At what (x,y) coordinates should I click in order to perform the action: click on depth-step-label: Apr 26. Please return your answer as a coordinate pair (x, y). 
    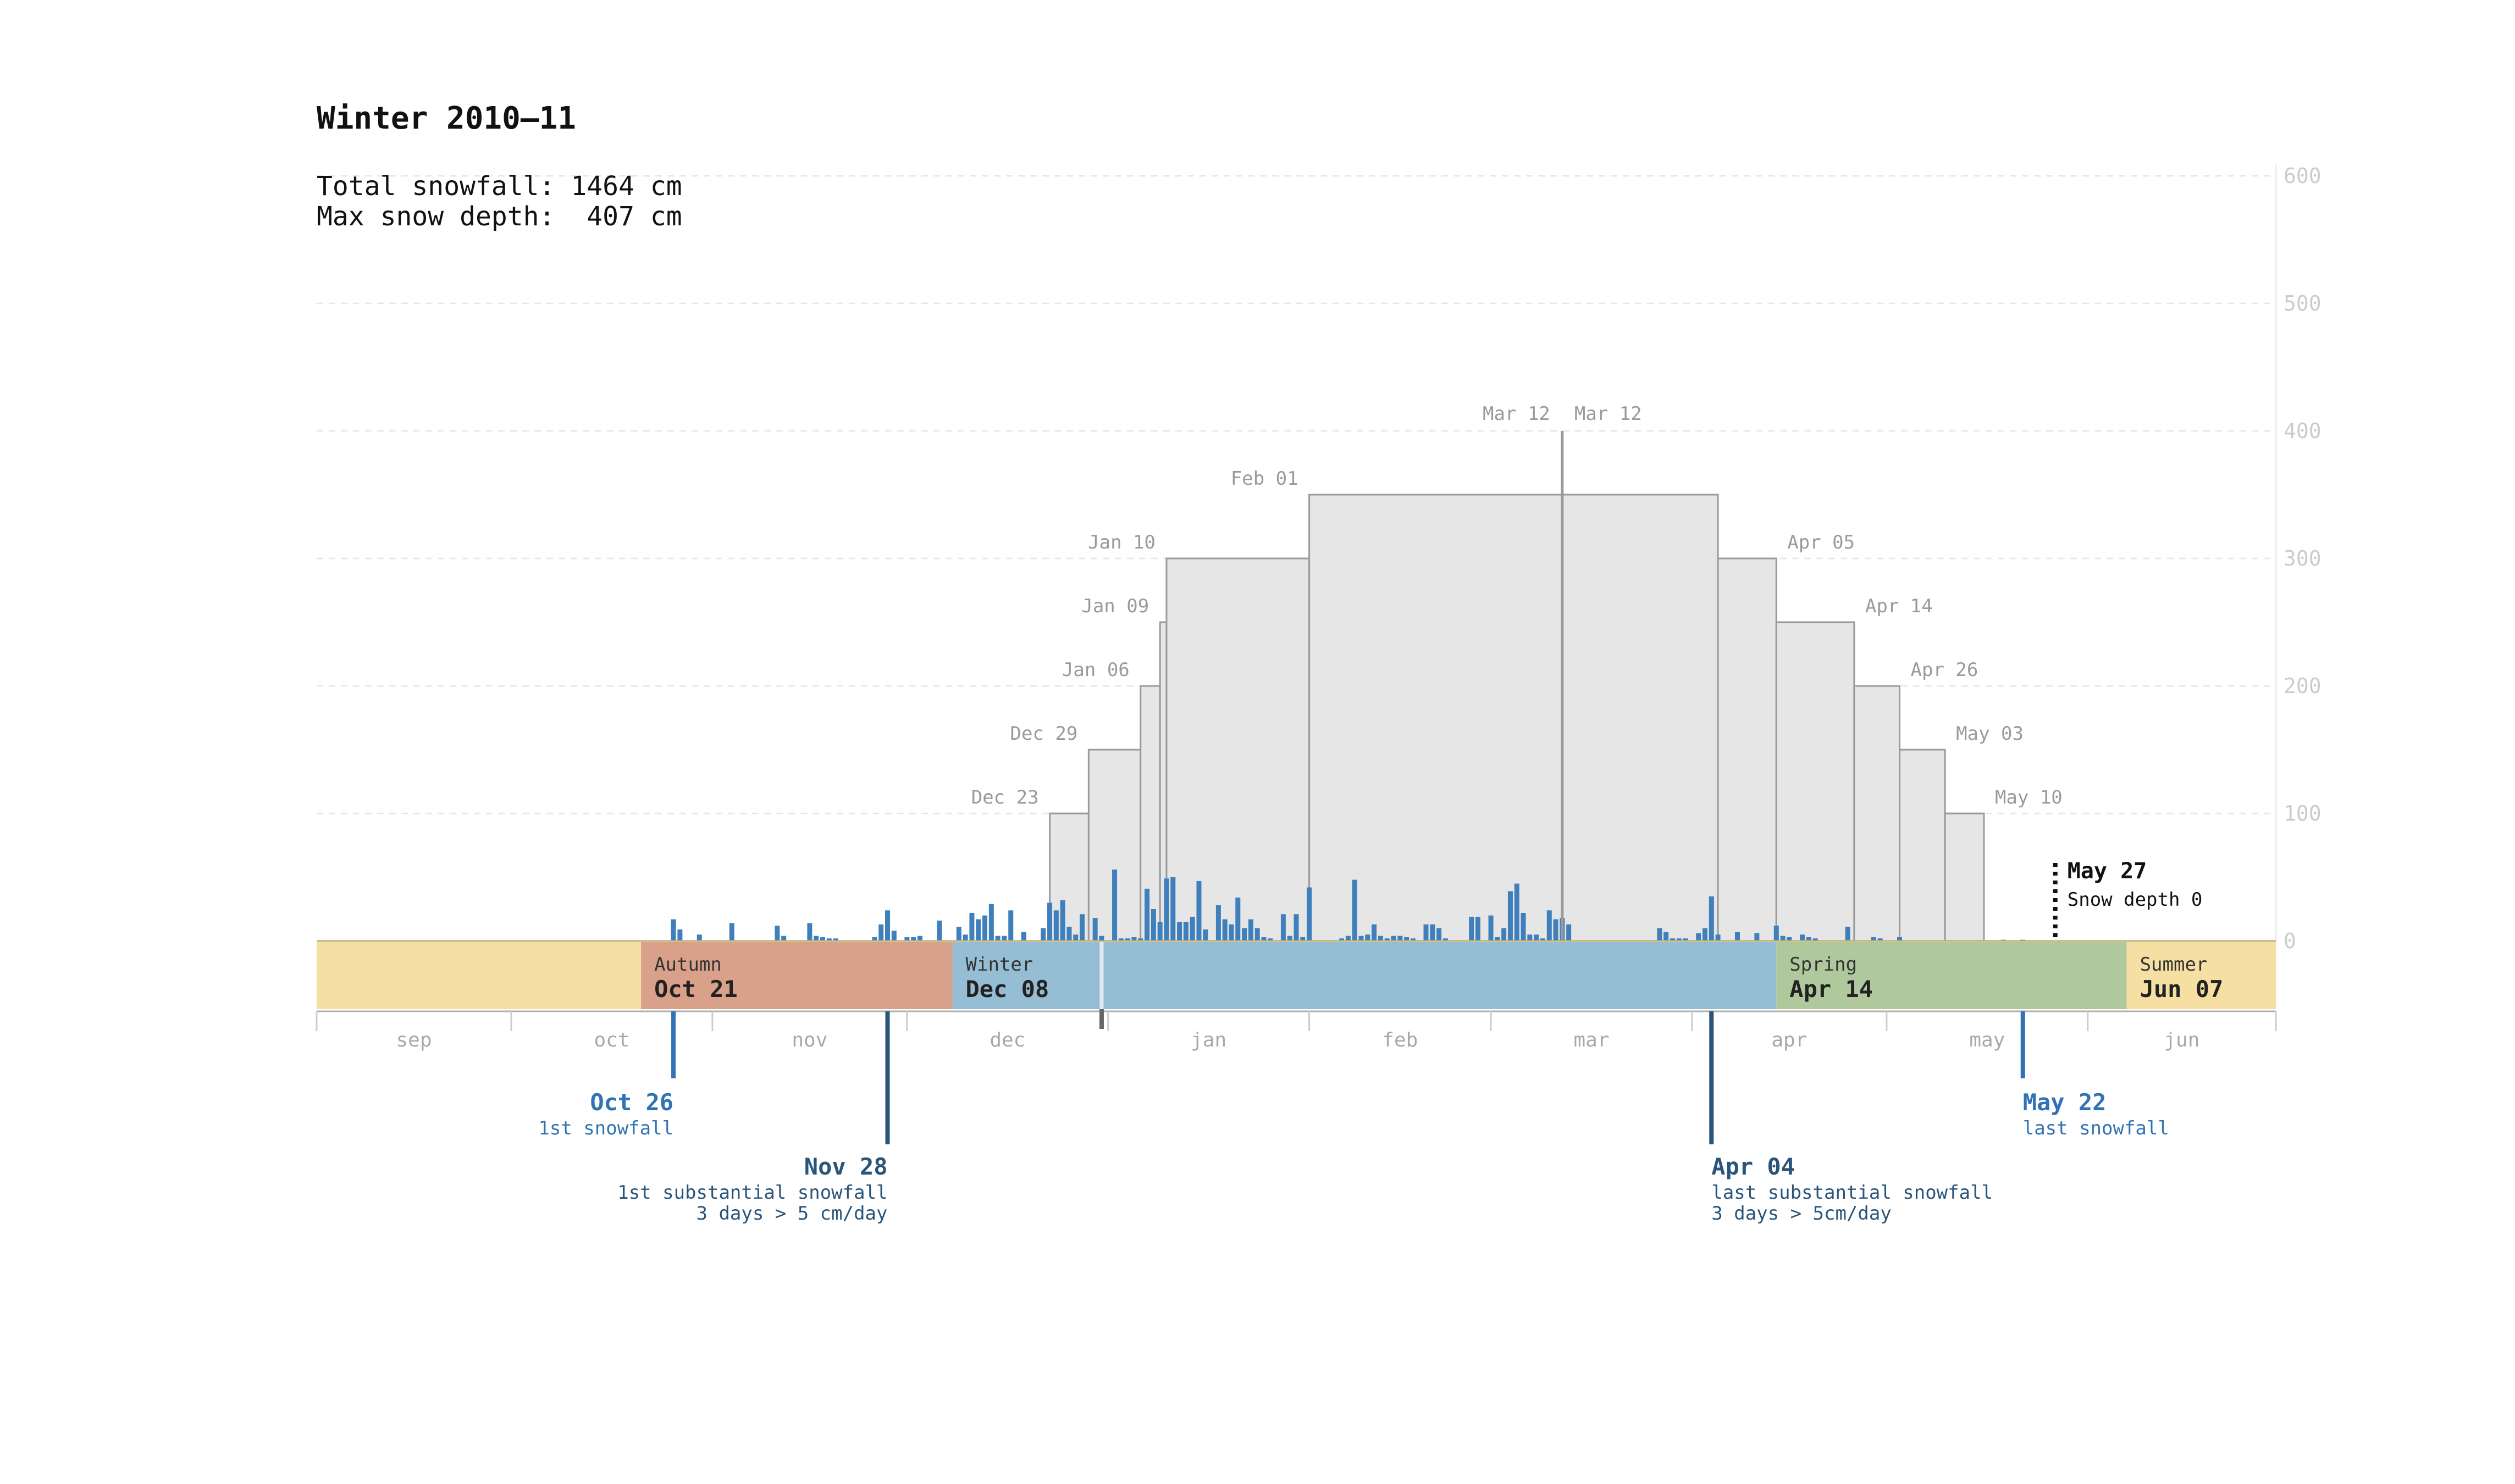
    Looking at the image, I should click on (1944, 670).